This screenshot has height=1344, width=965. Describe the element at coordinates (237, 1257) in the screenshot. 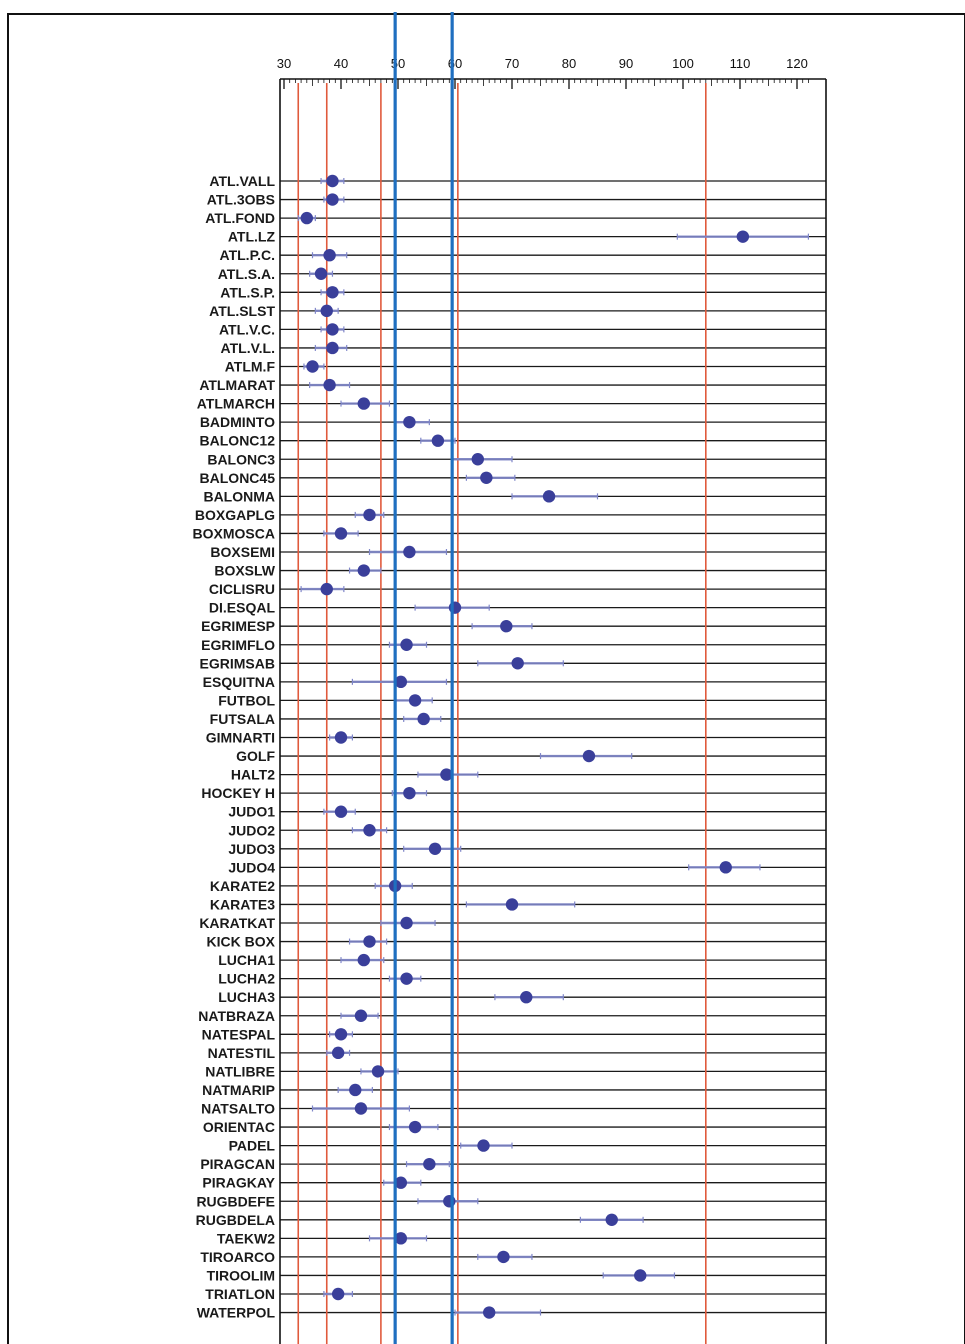

I see `category-label: TIROARCO` at that location.